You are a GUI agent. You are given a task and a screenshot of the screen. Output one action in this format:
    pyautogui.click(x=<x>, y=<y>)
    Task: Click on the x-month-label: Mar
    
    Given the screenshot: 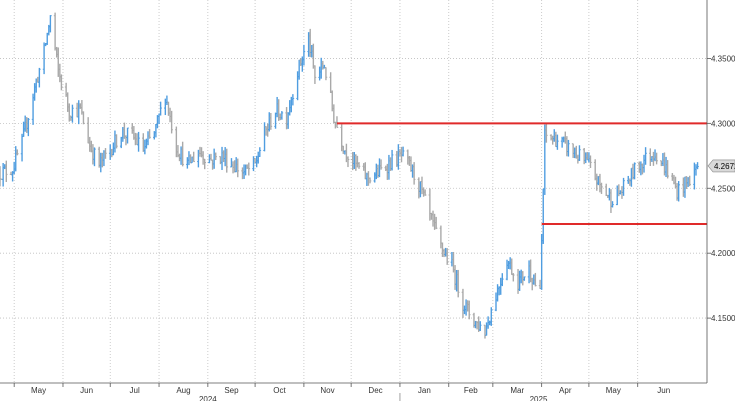 What is the action you would take?
    pyautogui.click(x=517, y=390)
    